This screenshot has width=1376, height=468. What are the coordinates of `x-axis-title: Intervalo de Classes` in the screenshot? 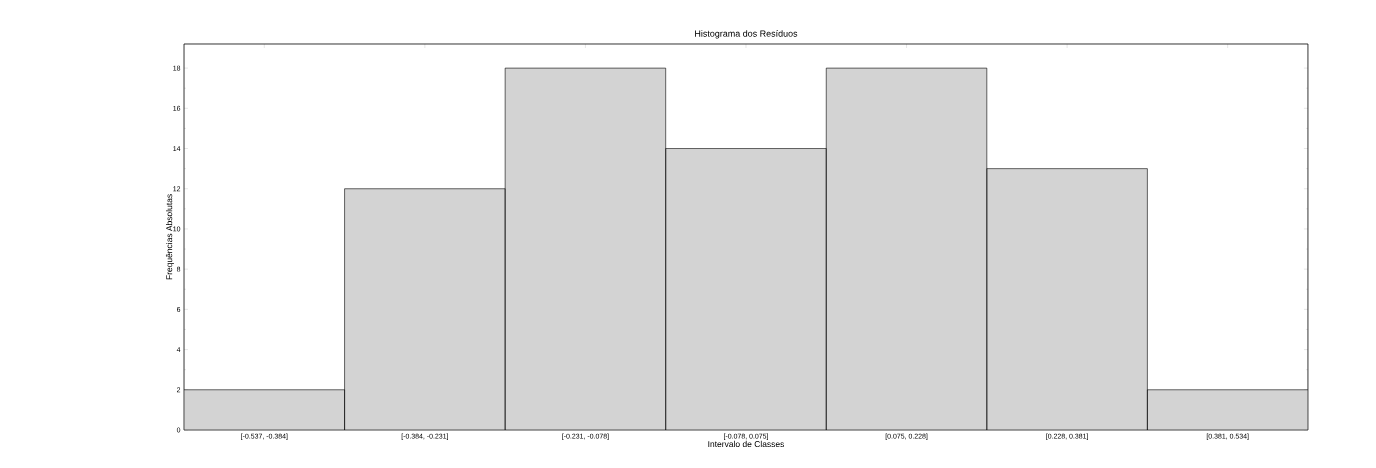 It's located at (746, 444).